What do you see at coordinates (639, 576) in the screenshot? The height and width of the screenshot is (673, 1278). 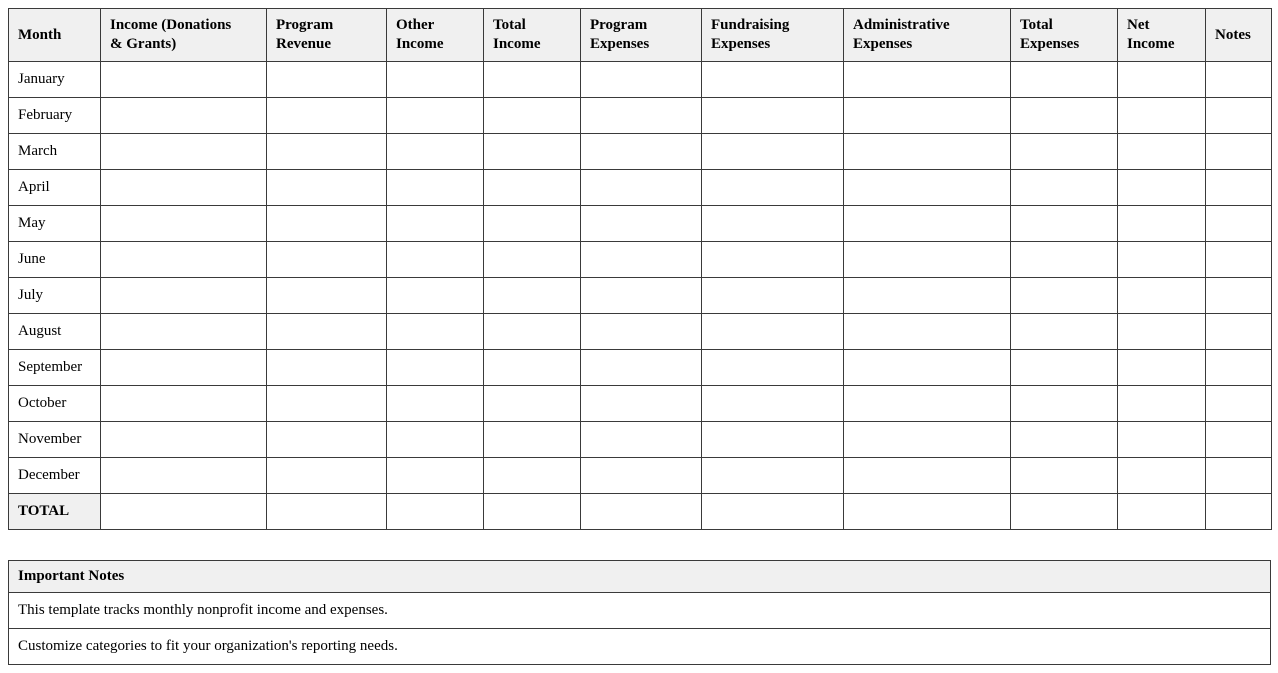 I see `notes-title-row: Important Notes` at bounding box center [639, 576].